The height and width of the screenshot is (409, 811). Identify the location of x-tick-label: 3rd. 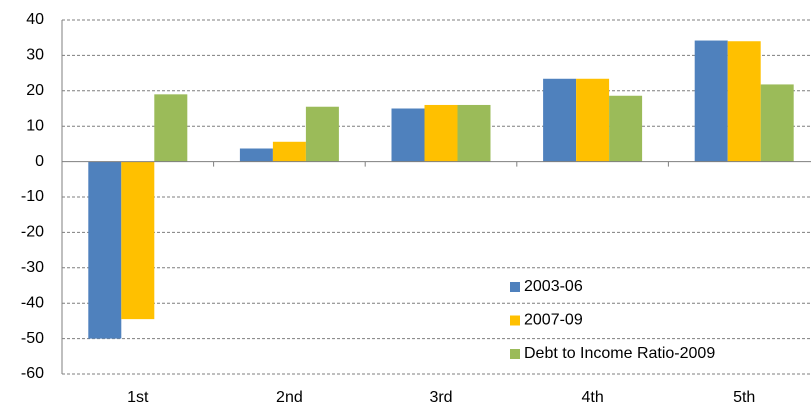
(440, 397).